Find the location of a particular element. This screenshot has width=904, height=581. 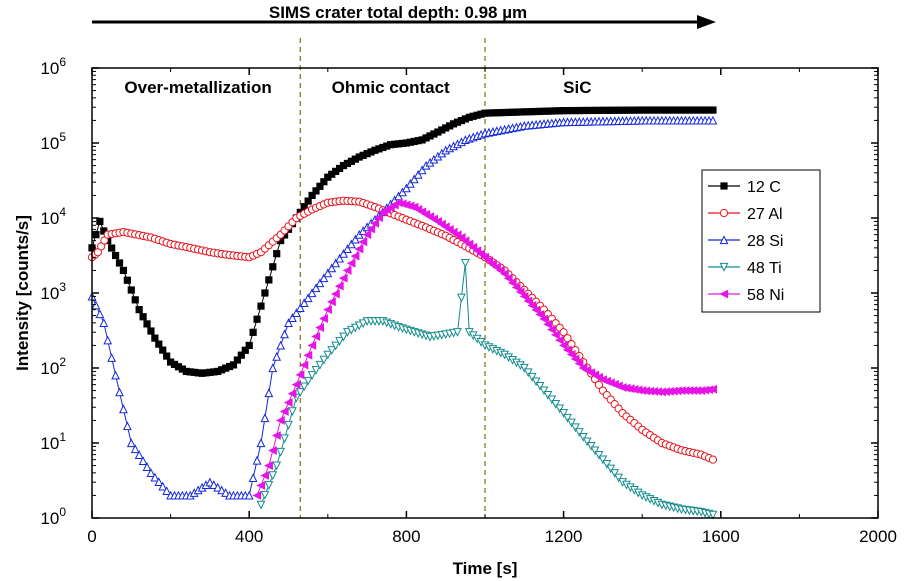

depth-arrow: SIMS crater total depth: 0.98 µm is located at coordinates (404, 16).